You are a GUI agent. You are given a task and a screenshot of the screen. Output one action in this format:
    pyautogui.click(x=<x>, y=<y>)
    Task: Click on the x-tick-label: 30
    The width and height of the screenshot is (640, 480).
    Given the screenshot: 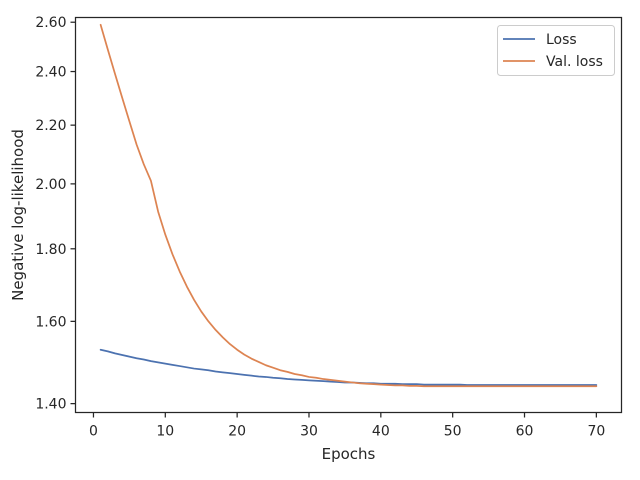 What is the action you would take?
    pyautogui.click(x=309, y=432)
    